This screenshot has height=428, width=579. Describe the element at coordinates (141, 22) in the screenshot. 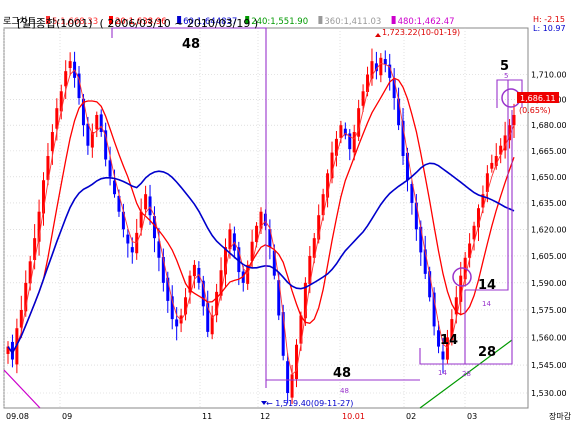

I see `ma-label-1: 20:1,638.96` at that location.